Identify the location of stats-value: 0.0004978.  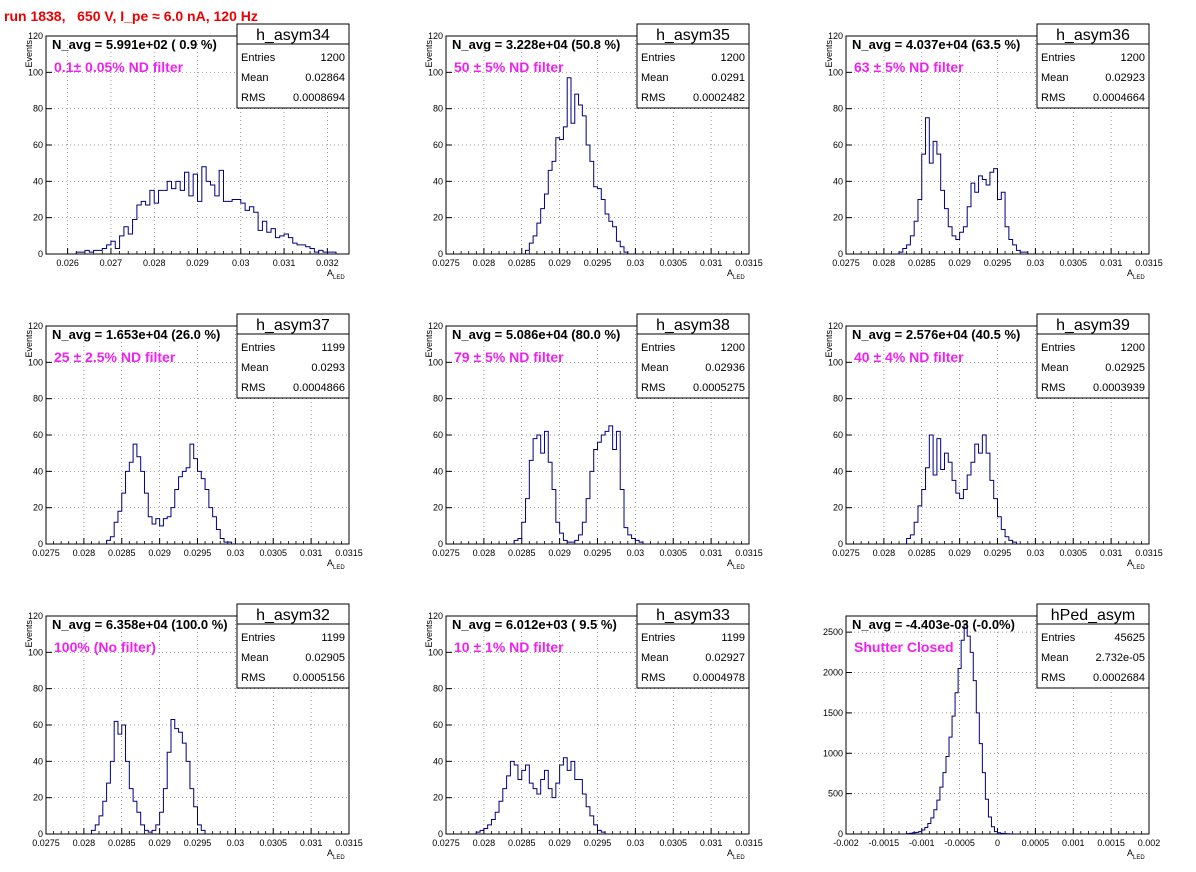
(719, 678).